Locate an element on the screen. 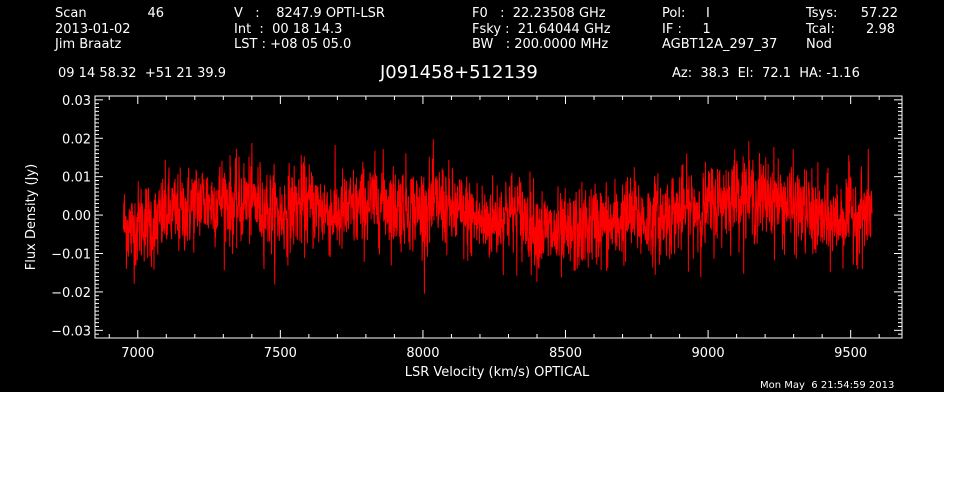 The width and height of the screenshot is (962, 490). x-axis-label: LSR Velocity (km/s) OPTICAL is located at coordinates (497, 372).